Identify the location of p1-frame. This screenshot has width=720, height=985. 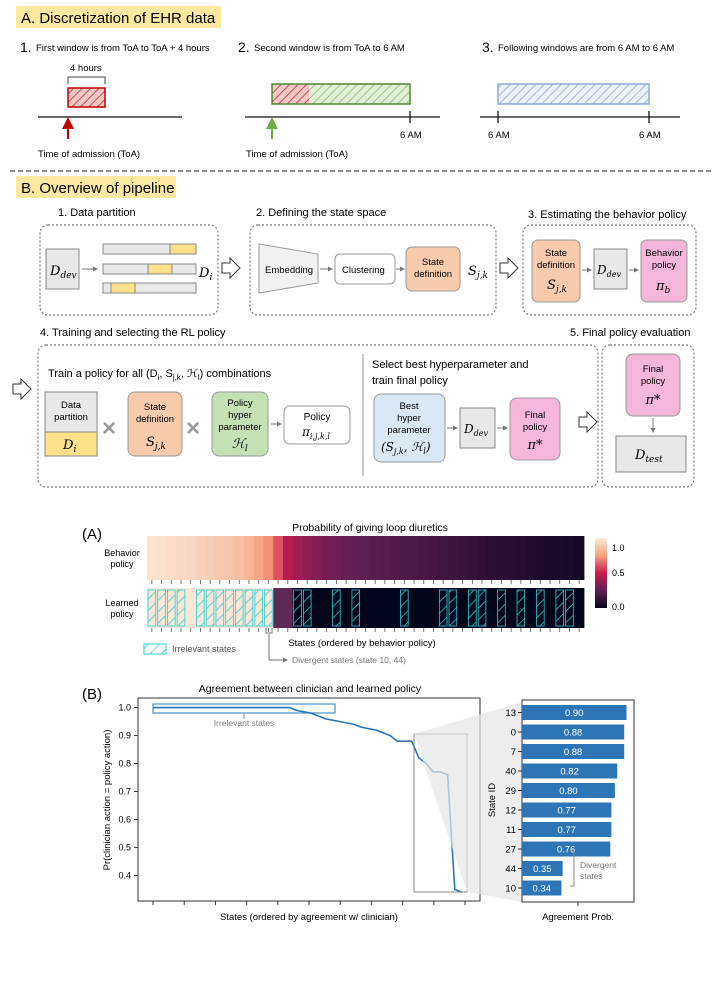
(129, 270).